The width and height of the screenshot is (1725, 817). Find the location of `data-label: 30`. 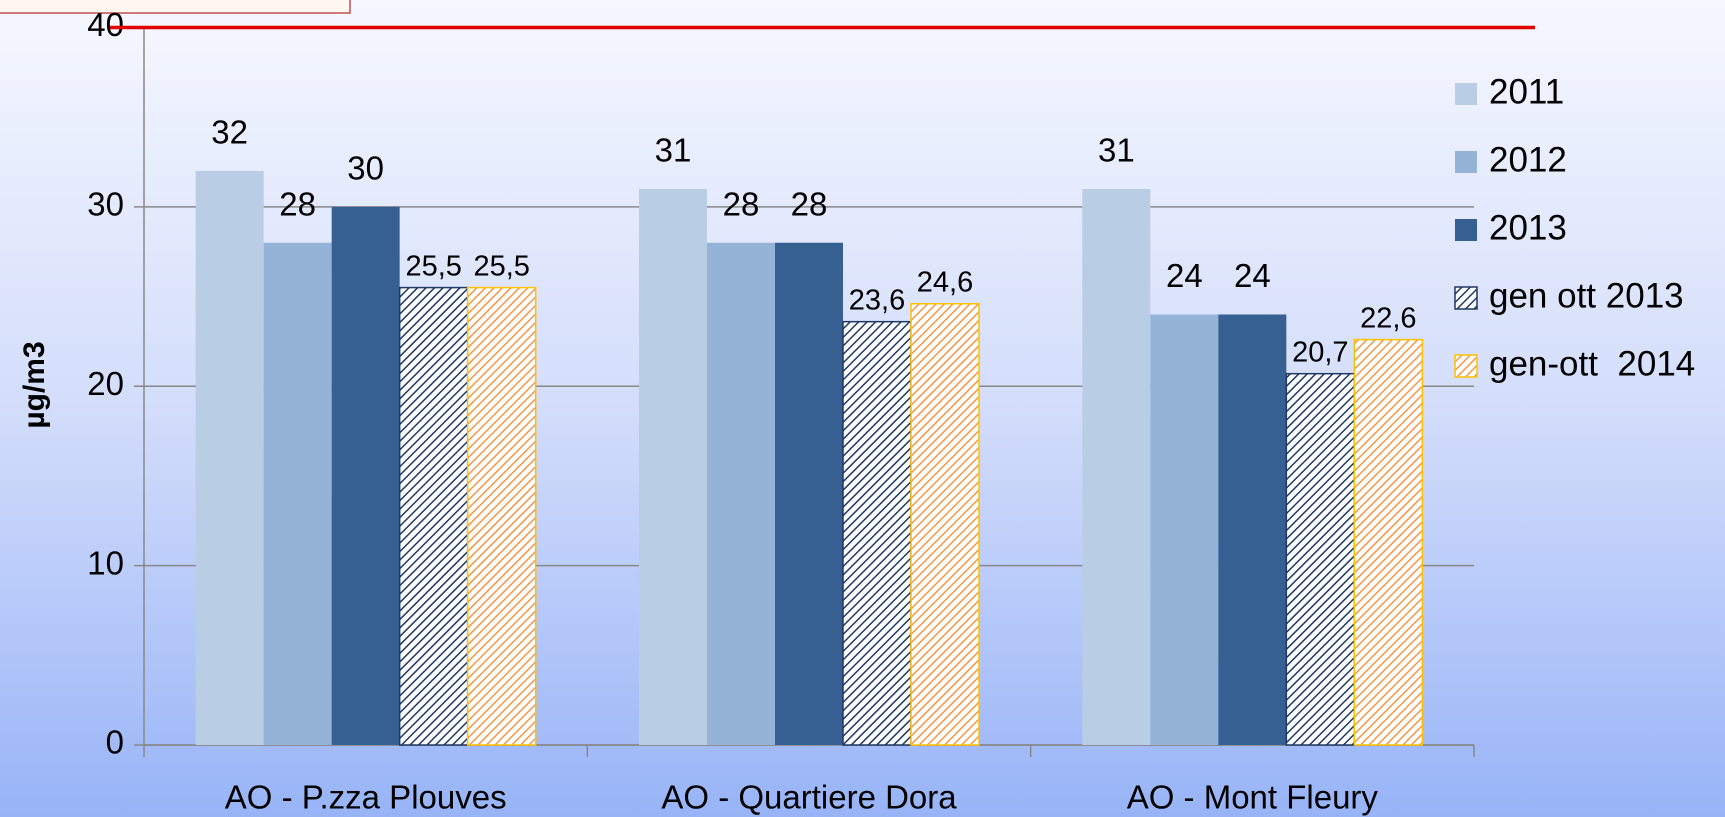

data-label: 30 is located at coordinates (365, 168).